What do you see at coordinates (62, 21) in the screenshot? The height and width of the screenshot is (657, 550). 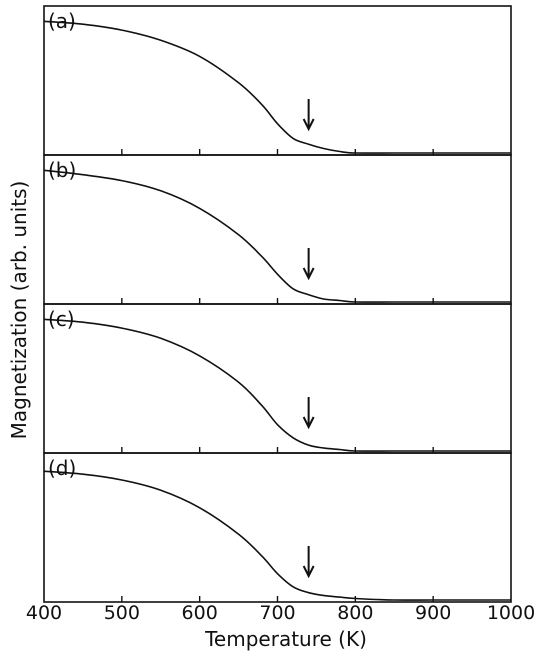 I see `panel-label: (a)` at bounding box center [62, 21].